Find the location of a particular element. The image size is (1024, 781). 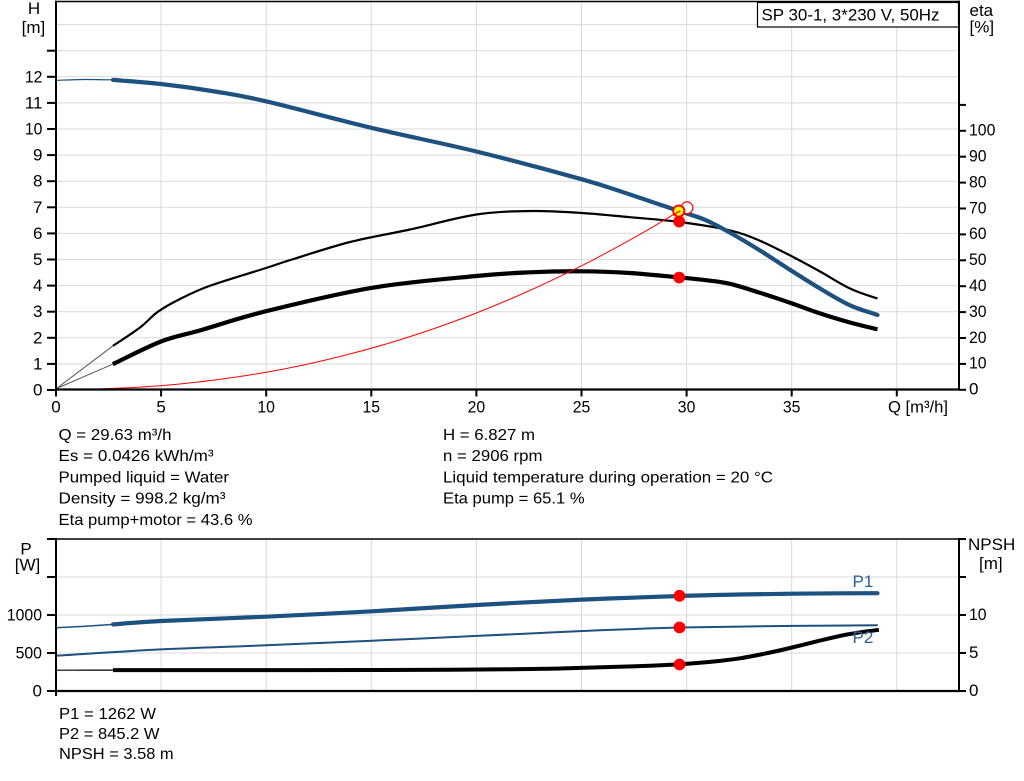

svg-text: 1 is located at coordinates (37, 363).